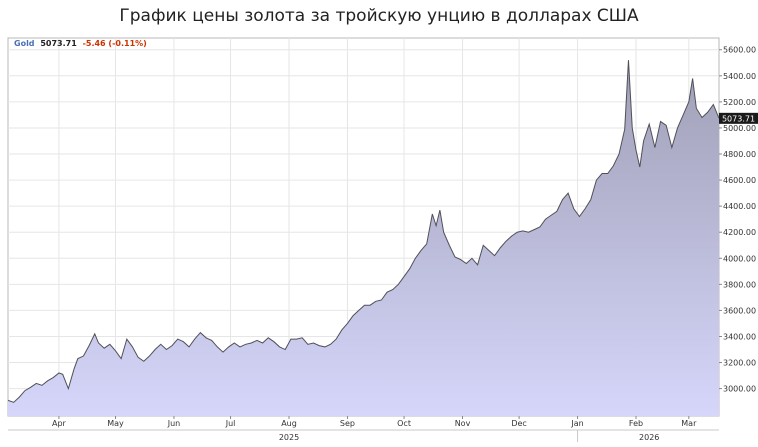 Image resolution: width=758 pixels, height=447 pixels. Describe the element at coordinates (739, 284) in the screenshot. I see `y-tick-label: 3800.00` at that location.